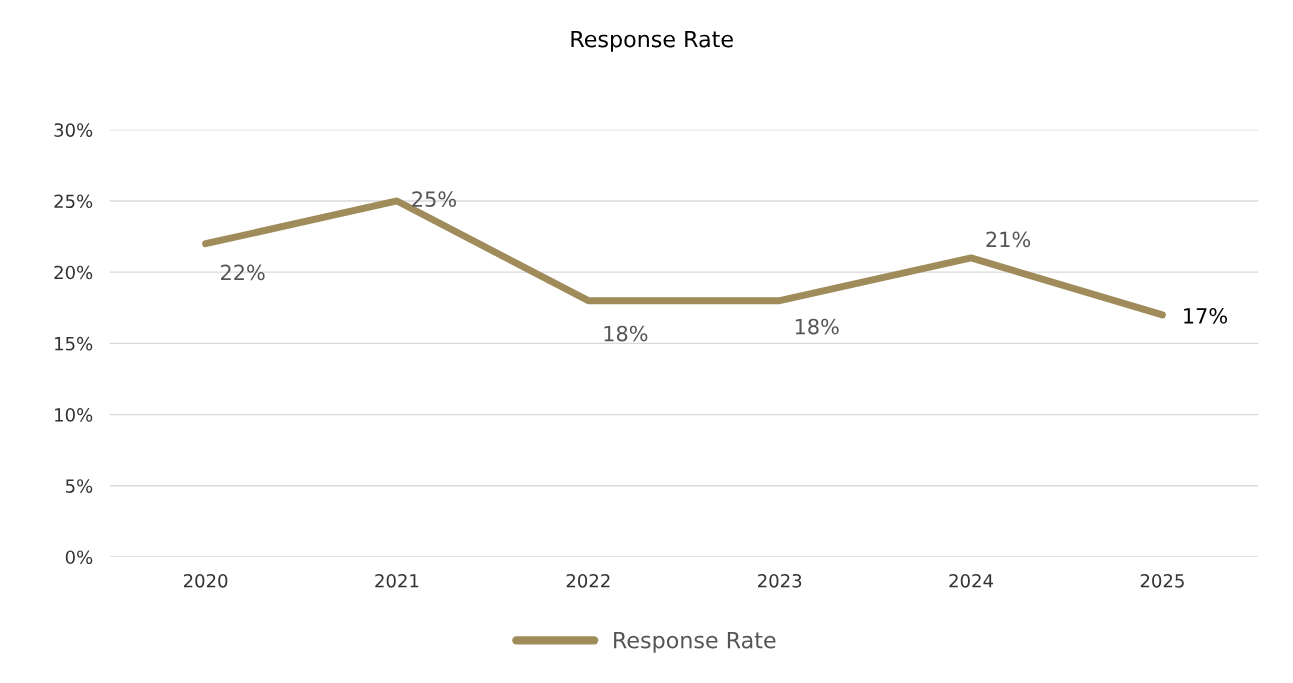 Image resolution: width=1293 pixels, height=683 pixels. What do you see at coordinates (1162, 580) in the screenshot?
I see `x-tick-label: 2025` at bounding box center [1162, 580].